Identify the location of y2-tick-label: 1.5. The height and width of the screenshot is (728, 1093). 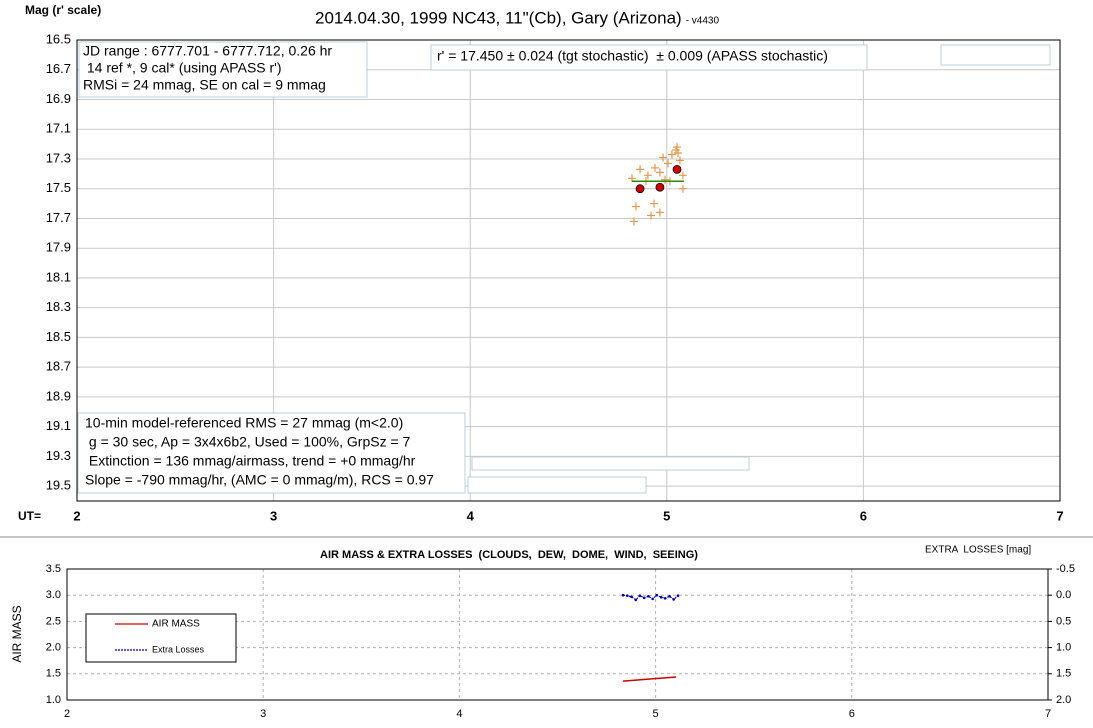
(1063, 674).